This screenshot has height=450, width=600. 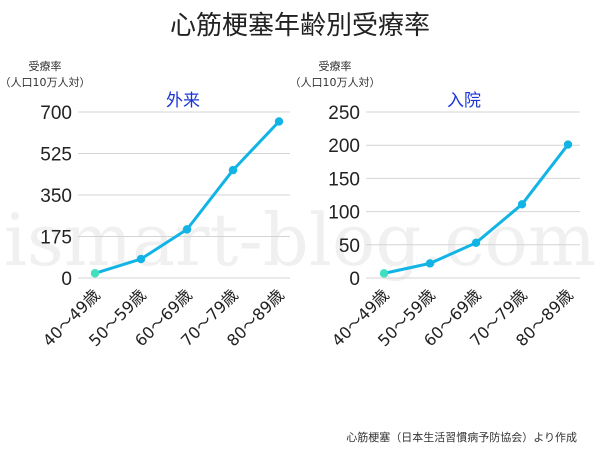 What do you see at coordinates (335, 74) in the screenshot?
I see `panel-2-y-axis-label: 受療率 （人口10万人対）` at bounding box center [335, 74].